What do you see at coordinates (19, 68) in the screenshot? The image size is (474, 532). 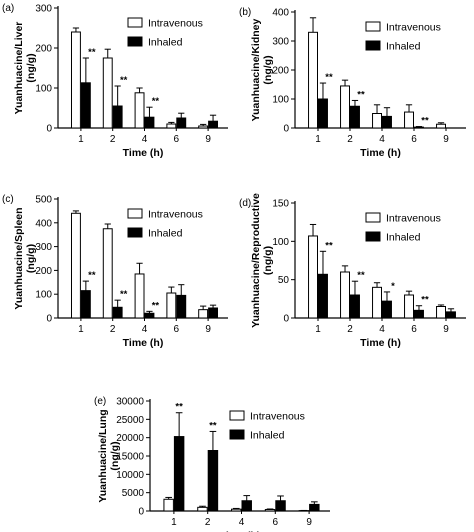 I see `y-axis-label: Yuanhuacine/Liver` at bounding box center [19, 68].